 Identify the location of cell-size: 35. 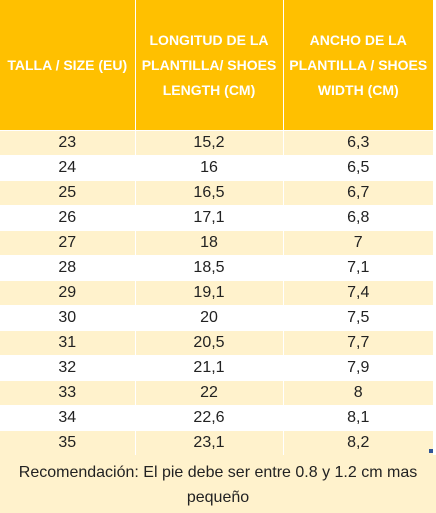
(68, 442).